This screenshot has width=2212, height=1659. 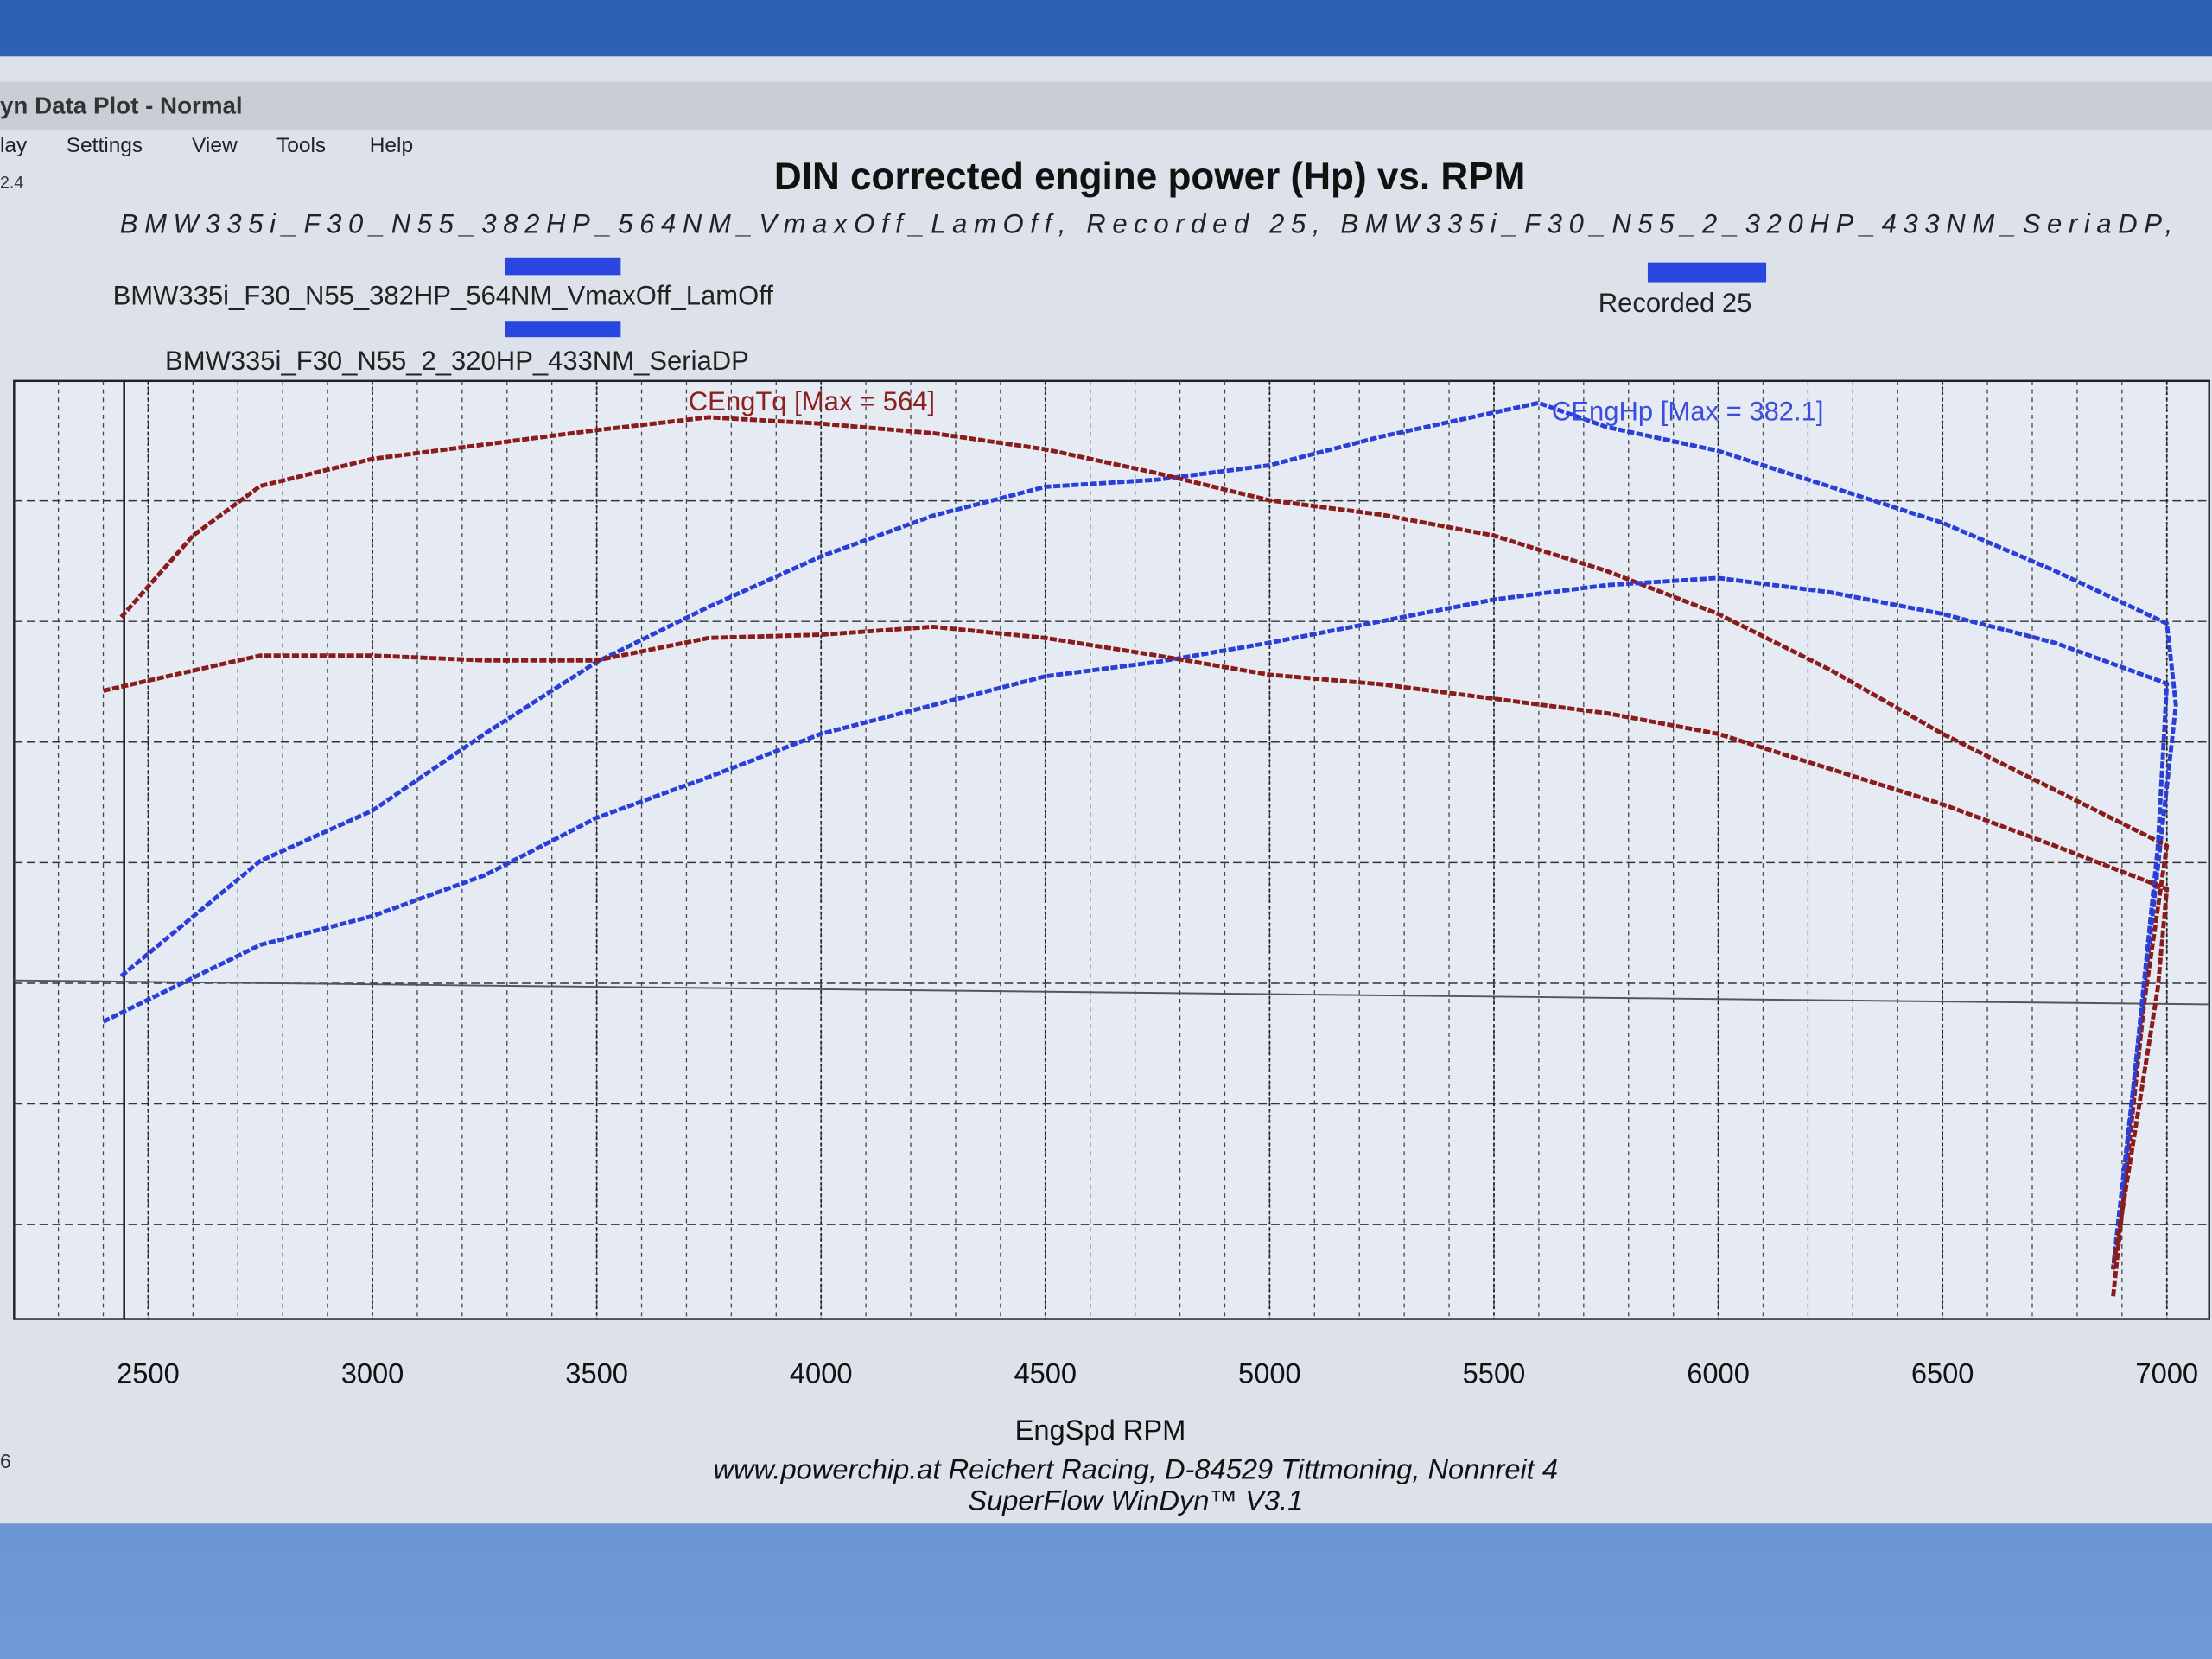 I want to click on x-tick-label: 6500, so click(x=1943, y=1373).